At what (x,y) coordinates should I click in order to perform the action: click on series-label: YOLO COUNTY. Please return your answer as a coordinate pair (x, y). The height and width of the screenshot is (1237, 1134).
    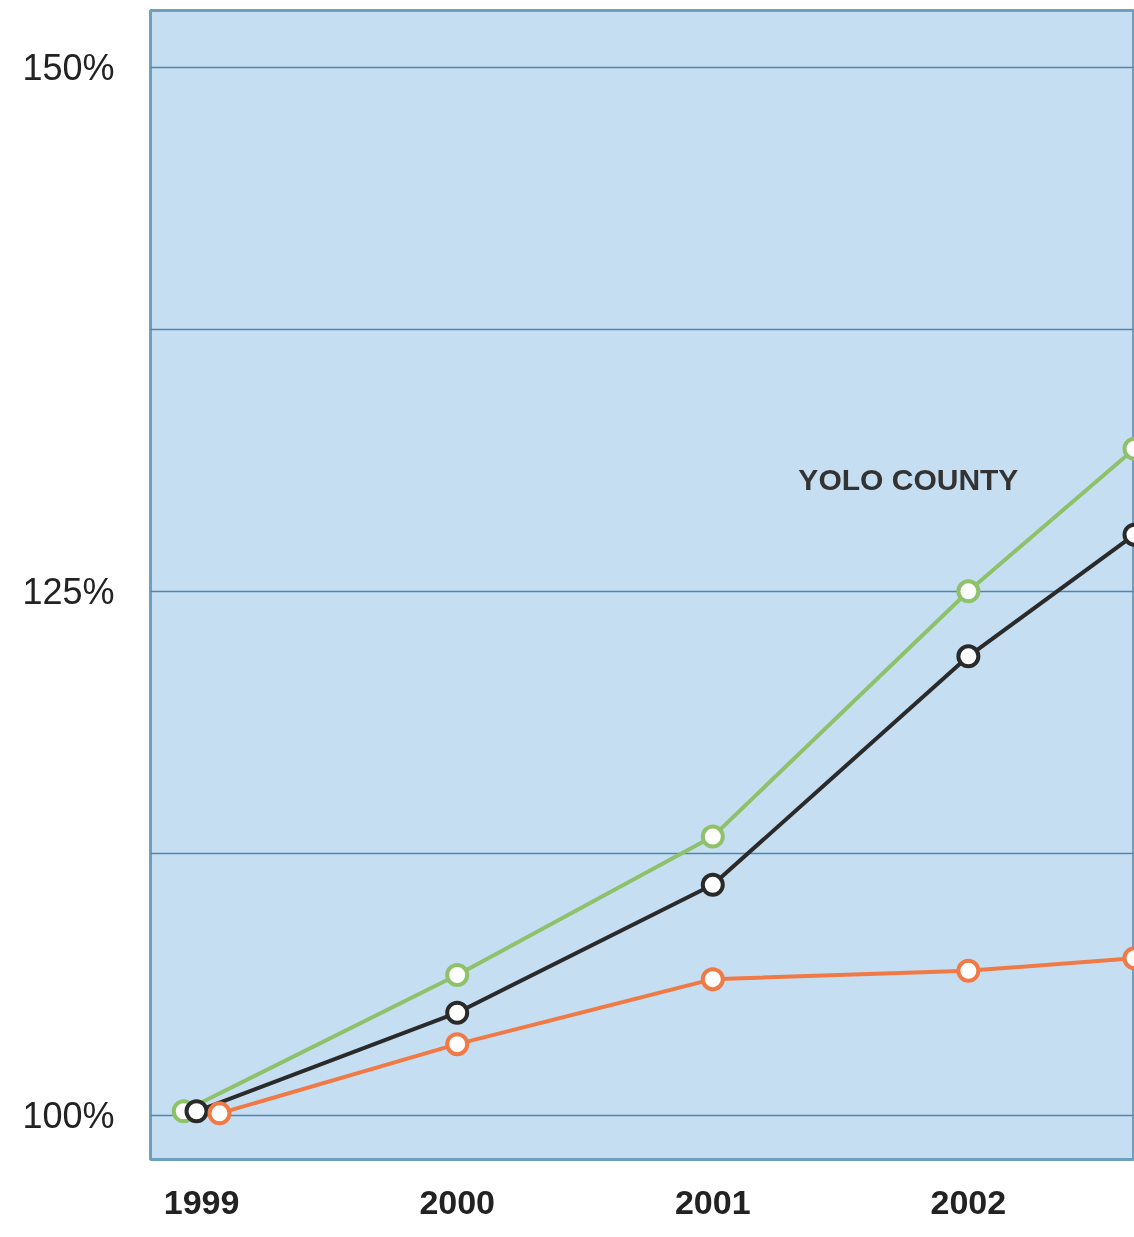
    Looking at the image, I should click on (908, 480).